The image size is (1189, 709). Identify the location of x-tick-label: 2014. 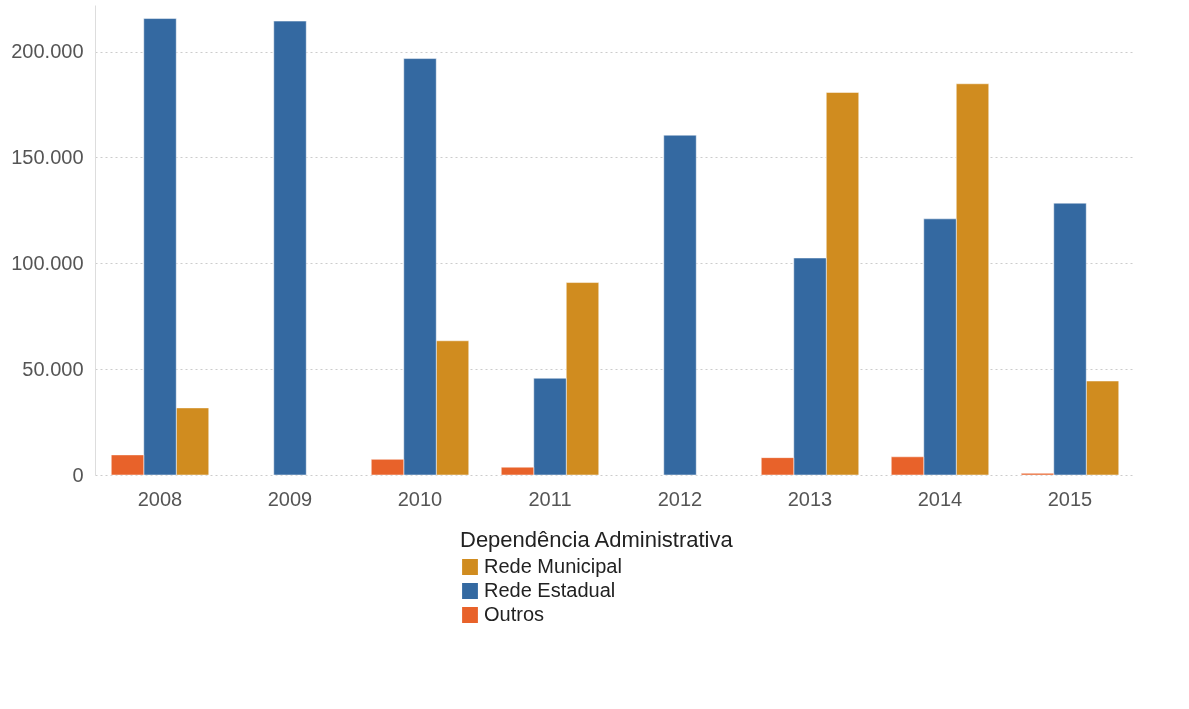
(940, 498).